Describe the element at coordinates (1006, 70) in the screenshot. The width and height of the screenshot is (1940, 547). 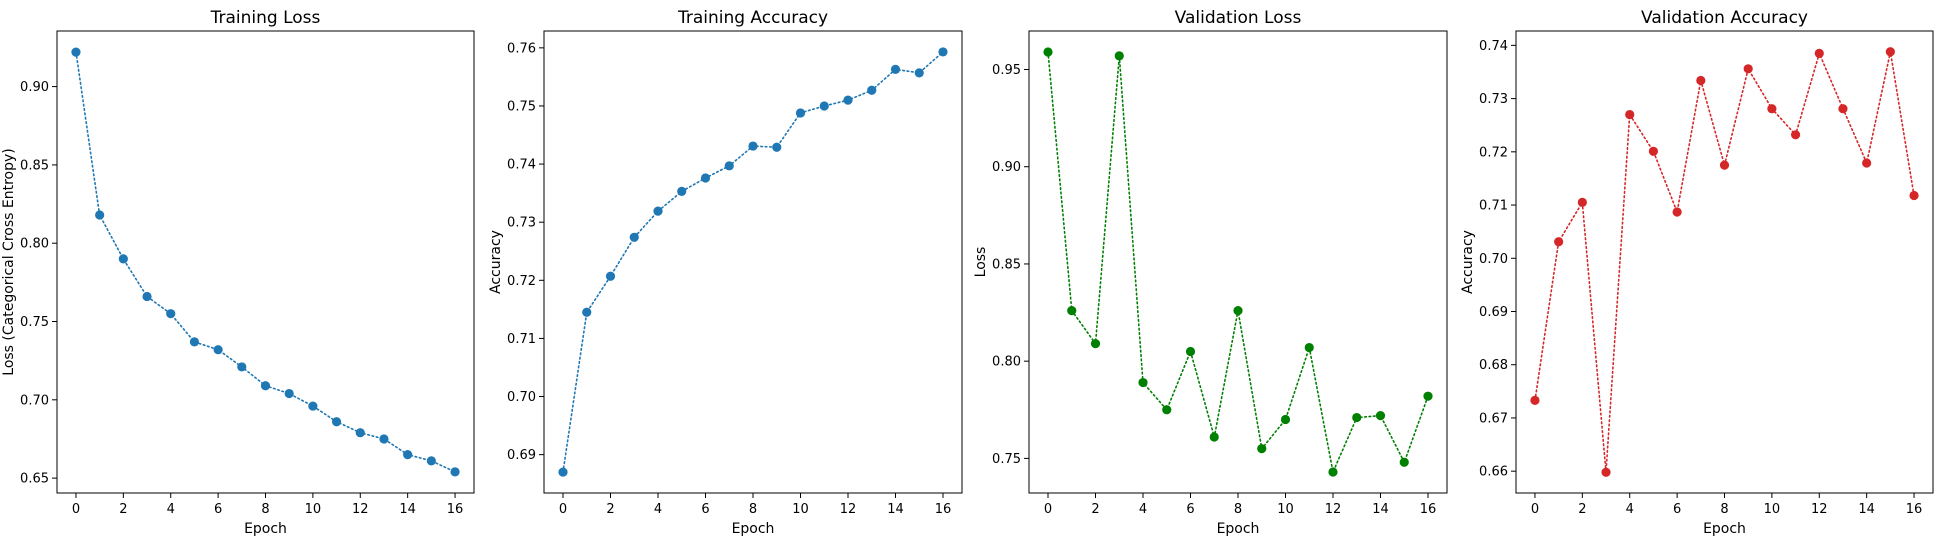
I see `y-tick-label: 0.95` at that location.